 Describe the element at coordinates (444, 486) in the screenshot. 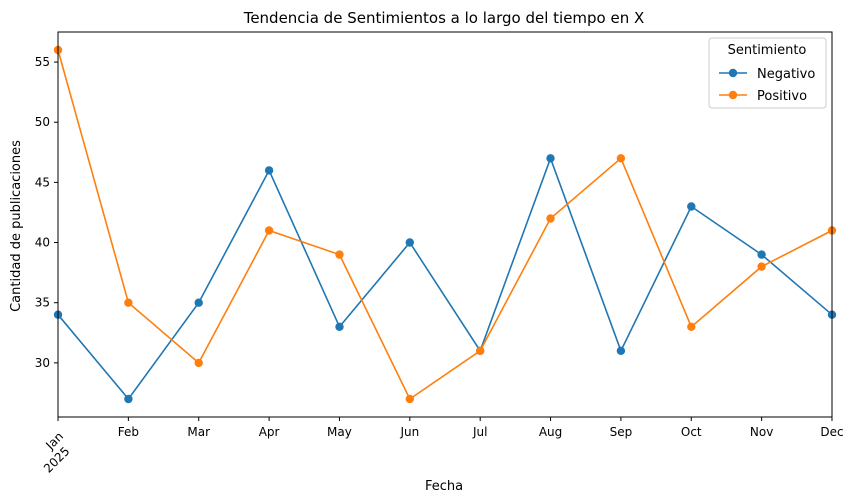

I see `x-axis-label: Fecha` at that location.